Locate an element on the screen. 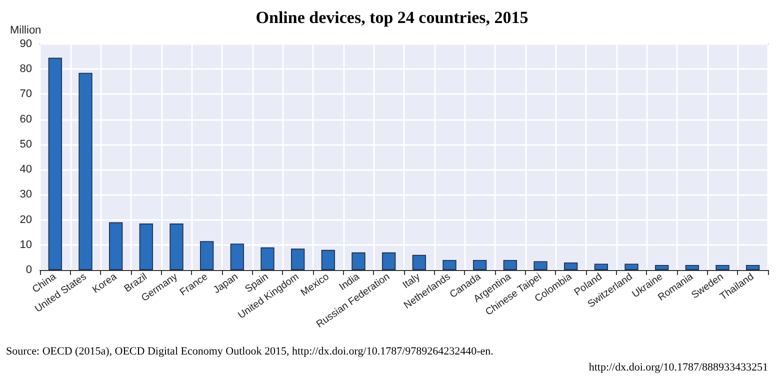 This screenshot has height=380, width=784. y-tick-label: 10 is located at coordinates (26, 244).